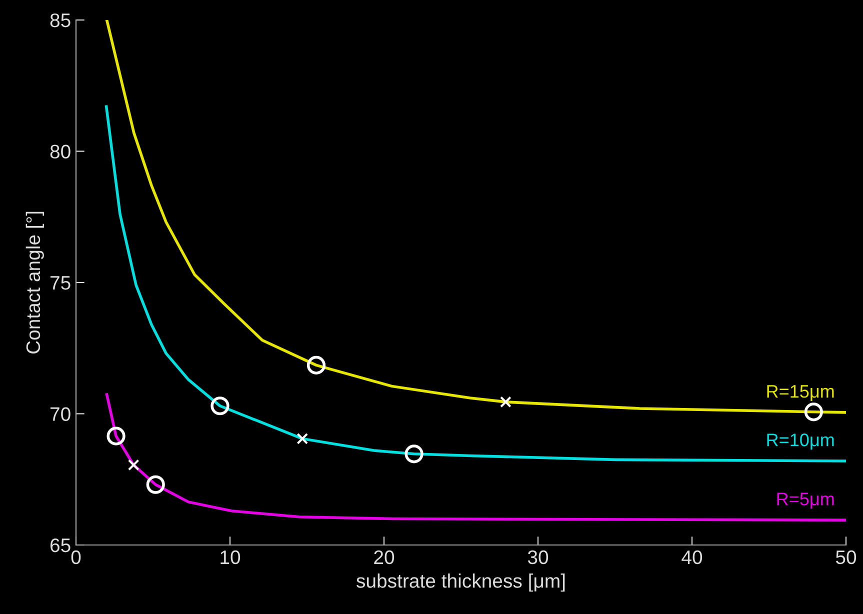 The height and width of the screenshot is (614, 863). I want to click on x-tick-label: 30, so click(538, 557).